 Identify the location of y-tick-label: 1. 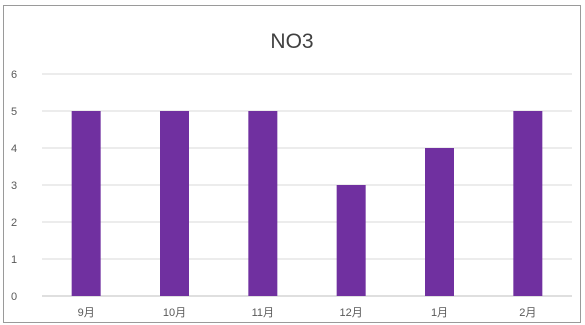
(14, 260).